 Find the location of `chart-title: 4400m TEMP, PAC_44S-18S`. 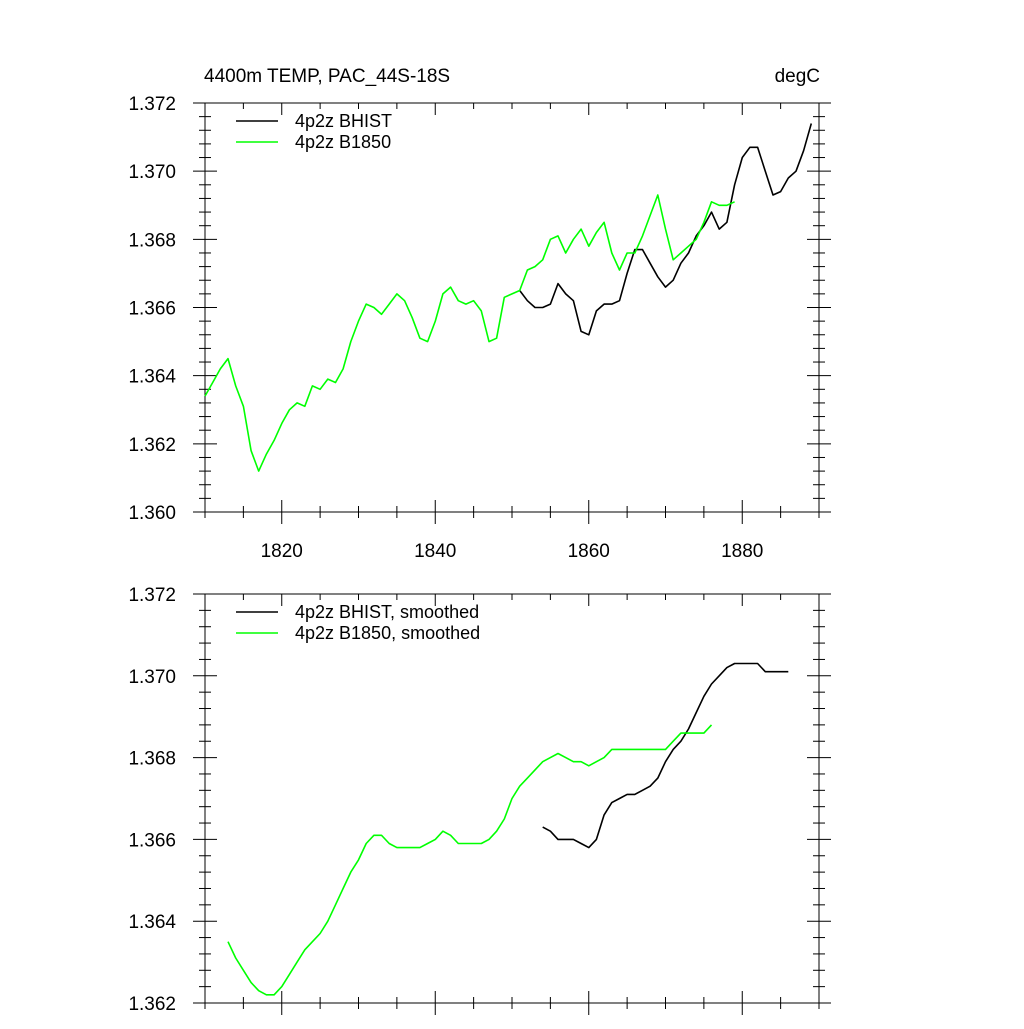

chart-title: 4400m TEMP, PAC_44S-18S is located at coordinates (327, 76).